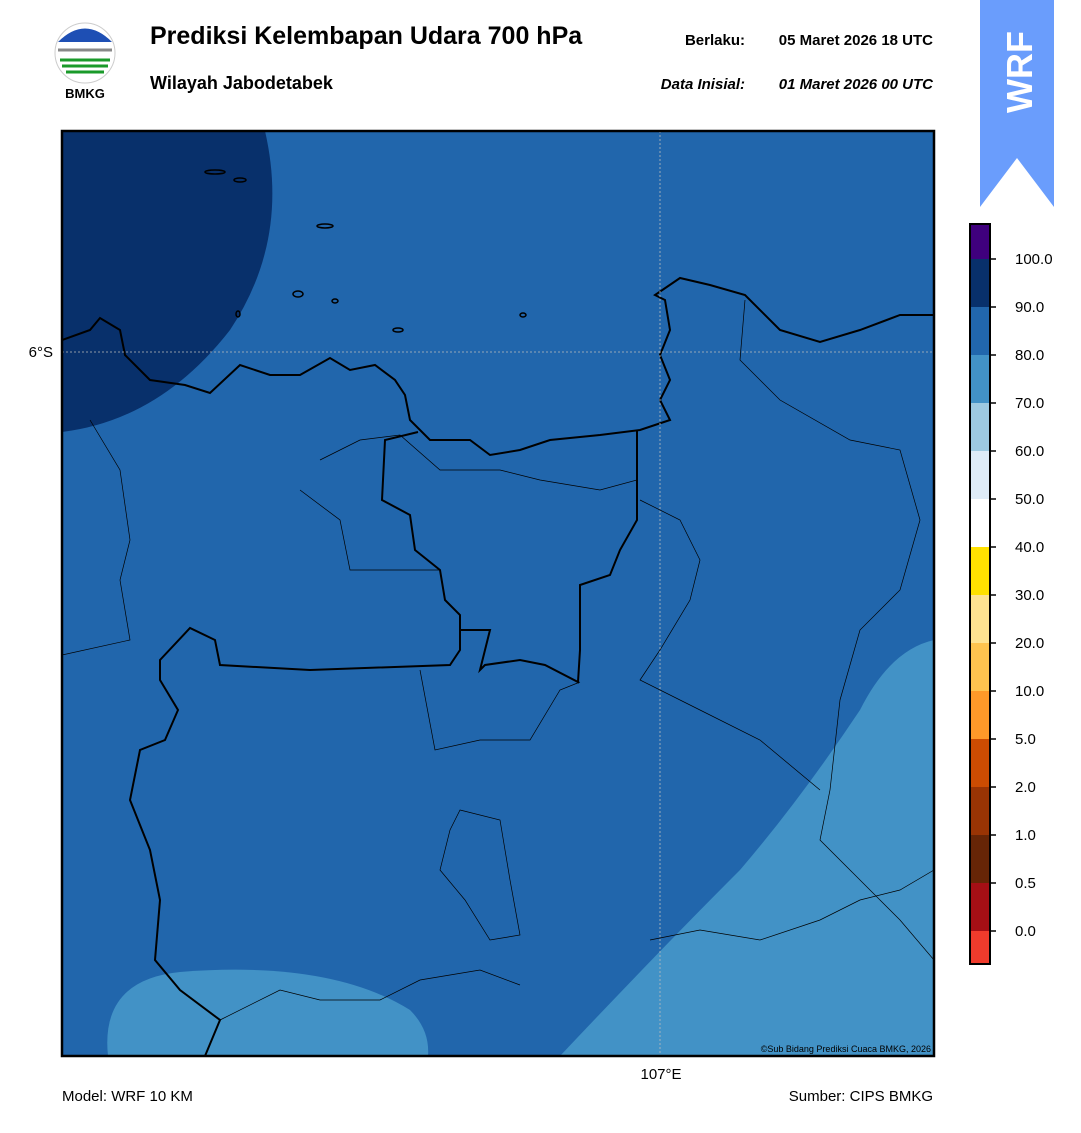  Describe the element at coordinates (861, 1096) in the screenshot. I see `footer-source: Sumber: CIPS BMKG` at that location.